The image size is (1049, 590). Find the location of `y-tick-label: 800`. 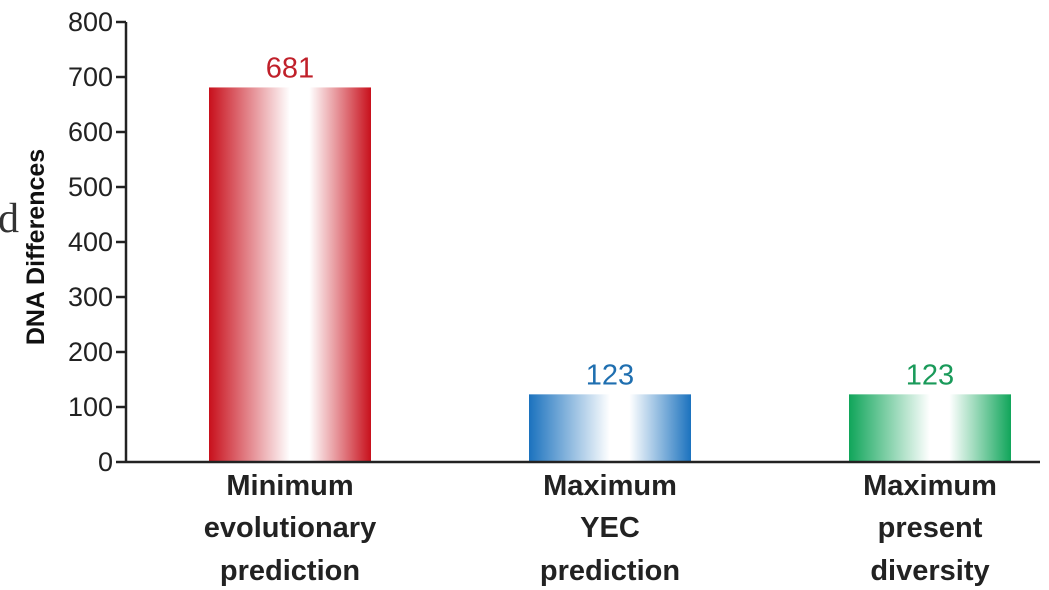

y-tick-label: 800 is located at coordinates (90, 22).